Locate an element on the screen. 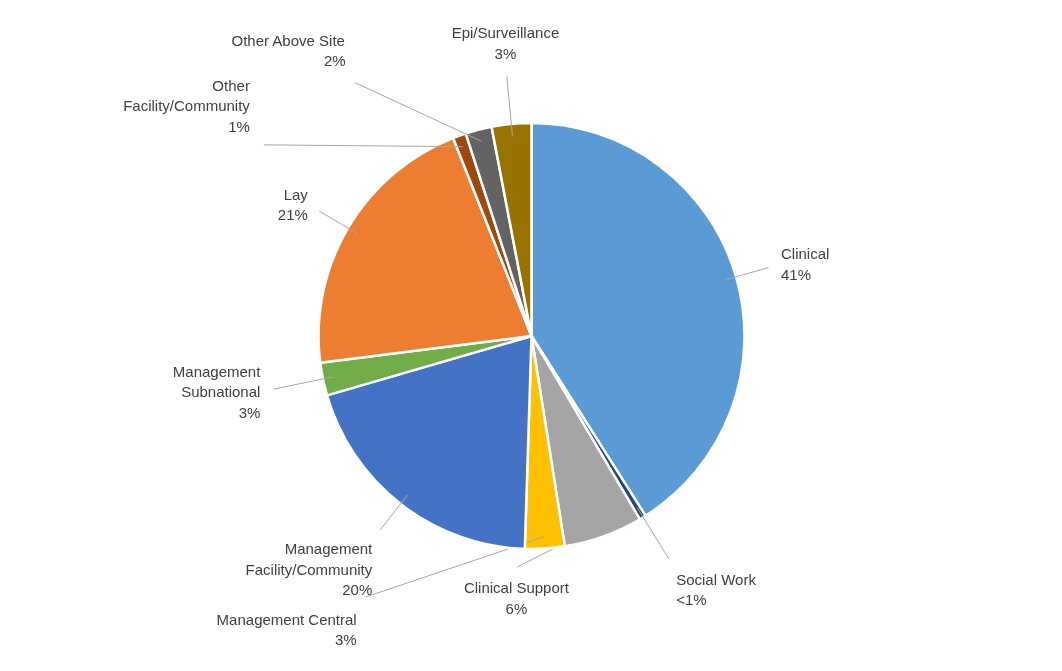  data-label: <1% is located at coordinates (691, 600).